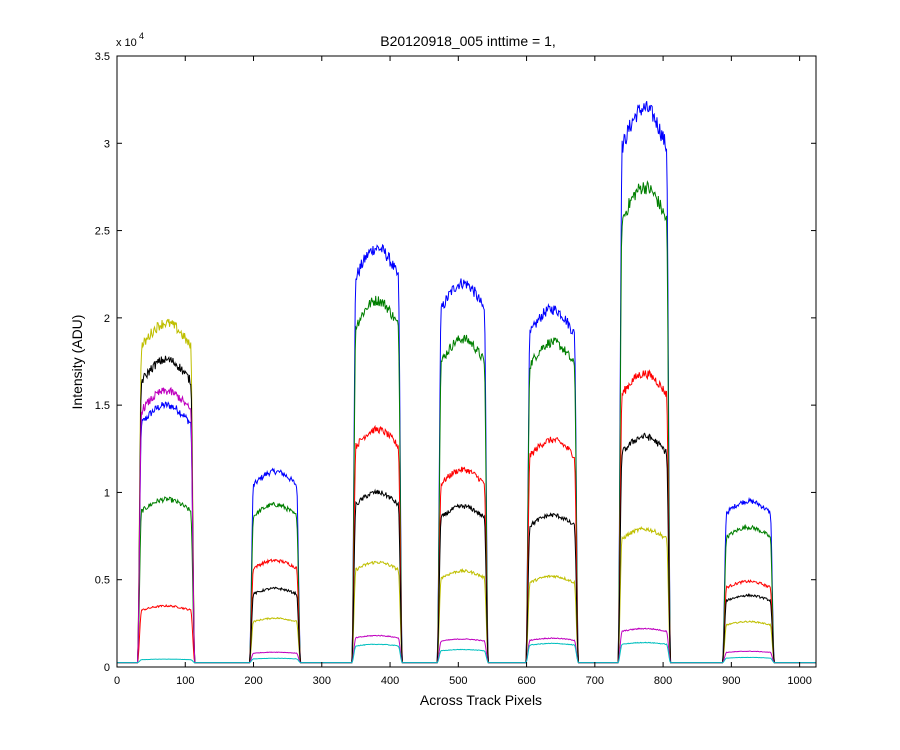  I want to click on y-axis-multiplier: x 10, so click(126, 43).